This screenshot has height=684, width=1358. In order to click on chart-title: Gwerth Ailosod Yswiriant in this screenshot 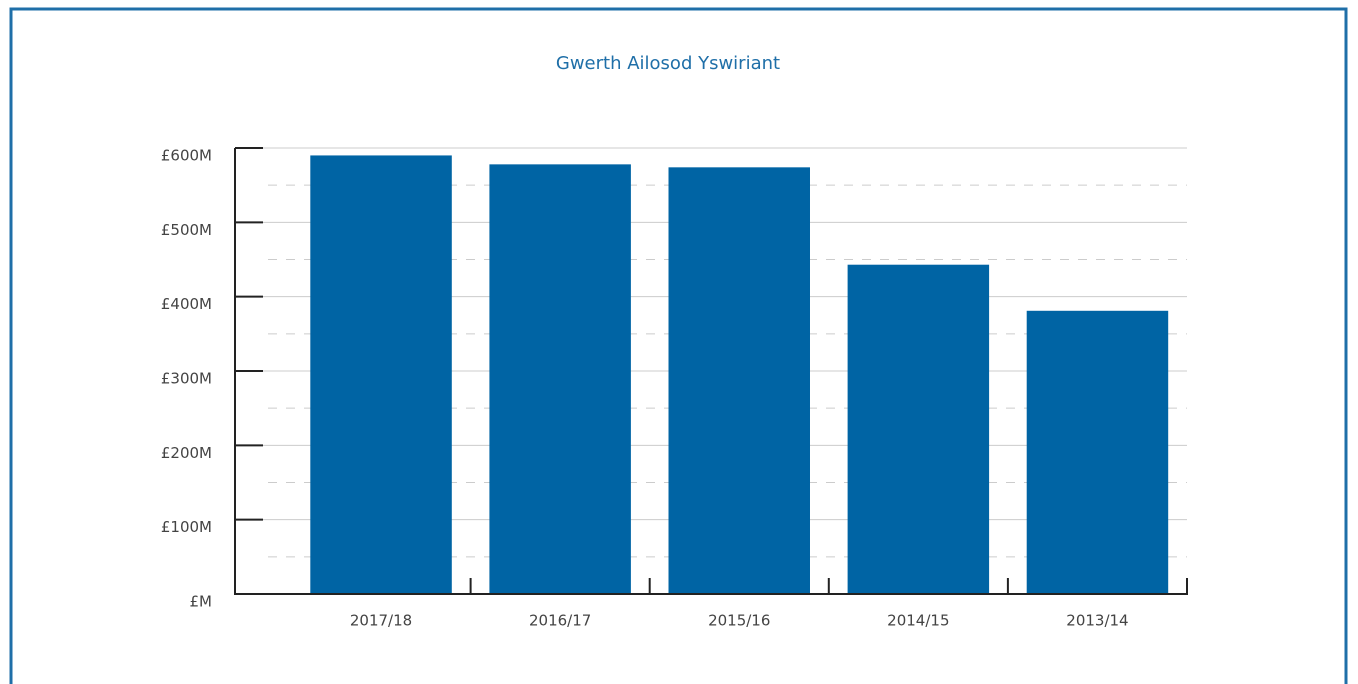, I will do `click(668, 63)`.